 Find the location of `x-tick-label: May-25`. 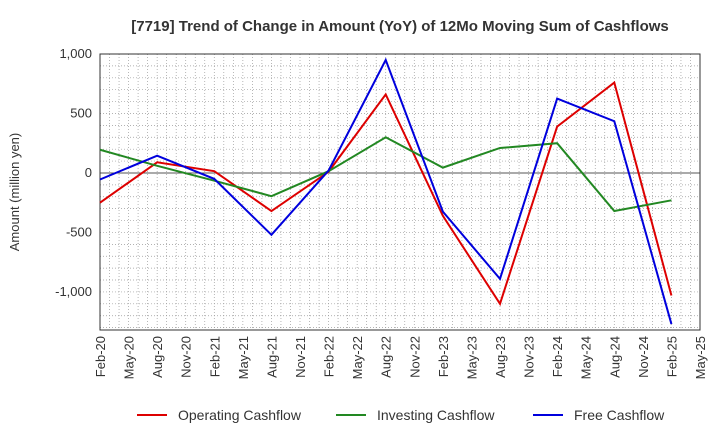

x-tick-label: May-25 is located at coordinates (700, 357).